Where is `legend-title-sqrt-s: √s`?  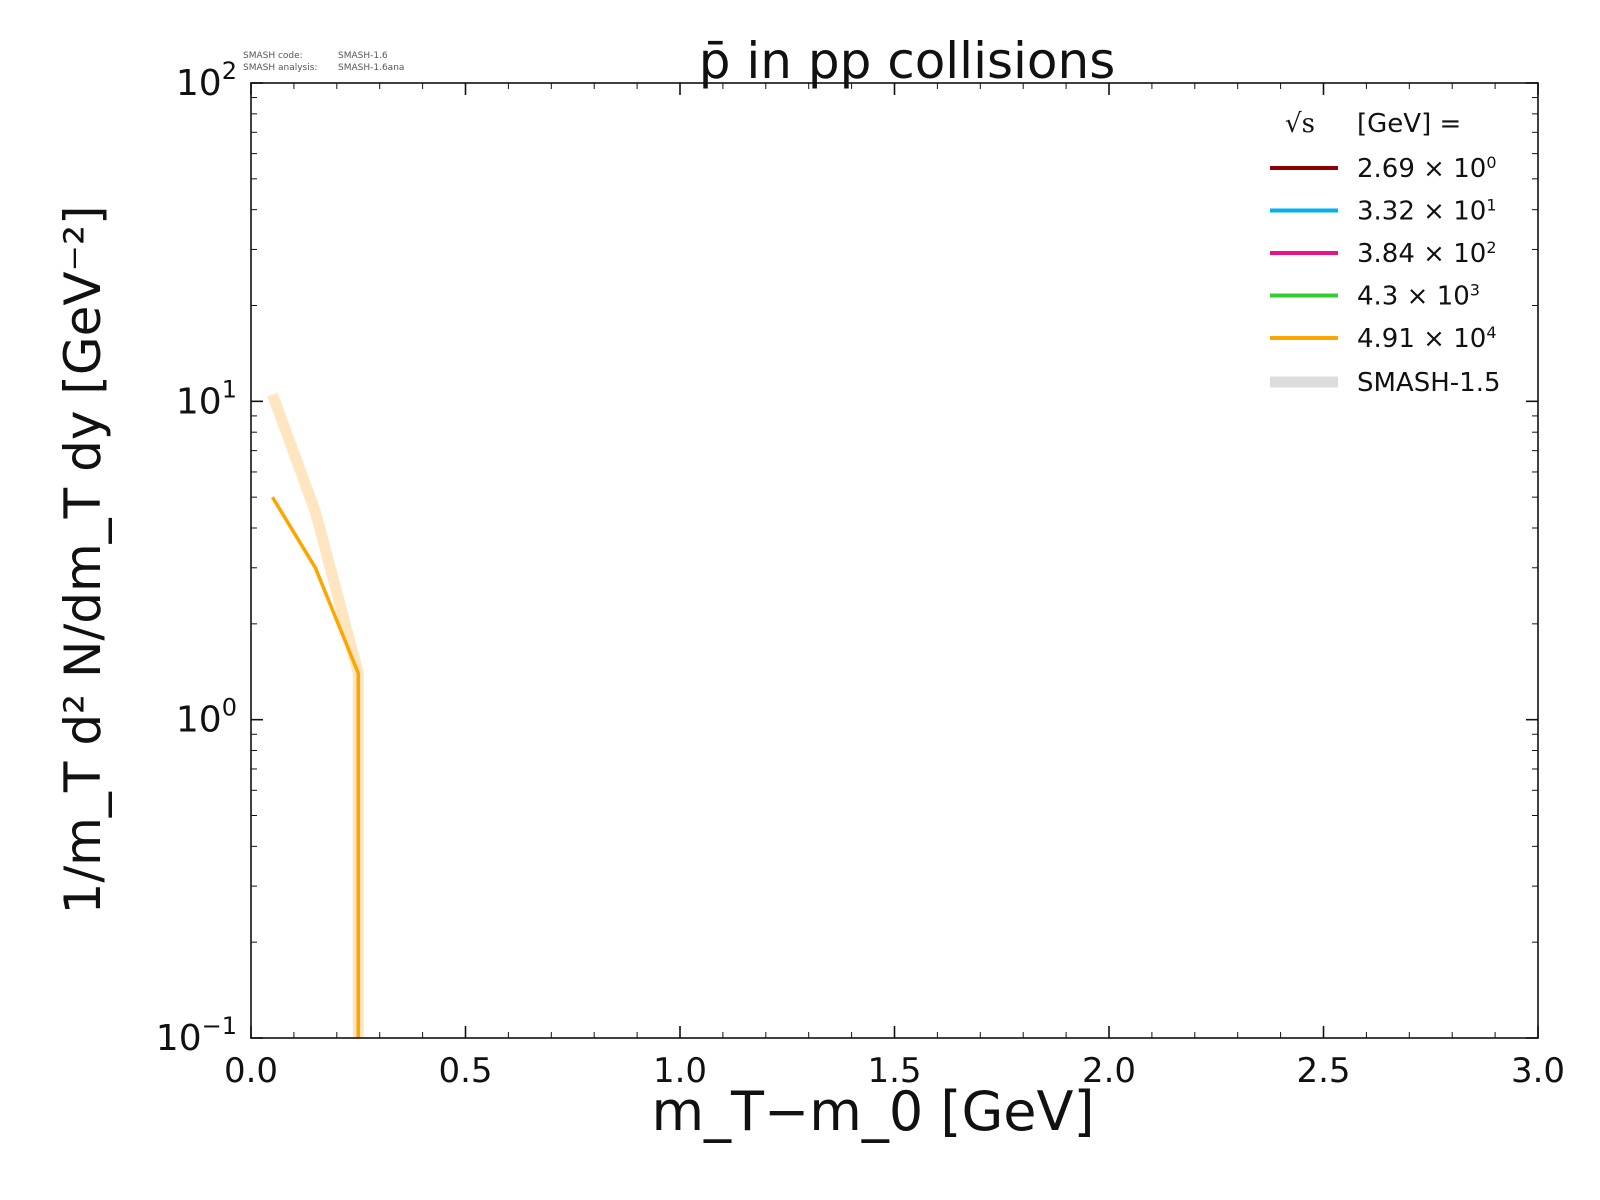
legend-title-sqrt-s: √s is located at coordinates (1300, 124).